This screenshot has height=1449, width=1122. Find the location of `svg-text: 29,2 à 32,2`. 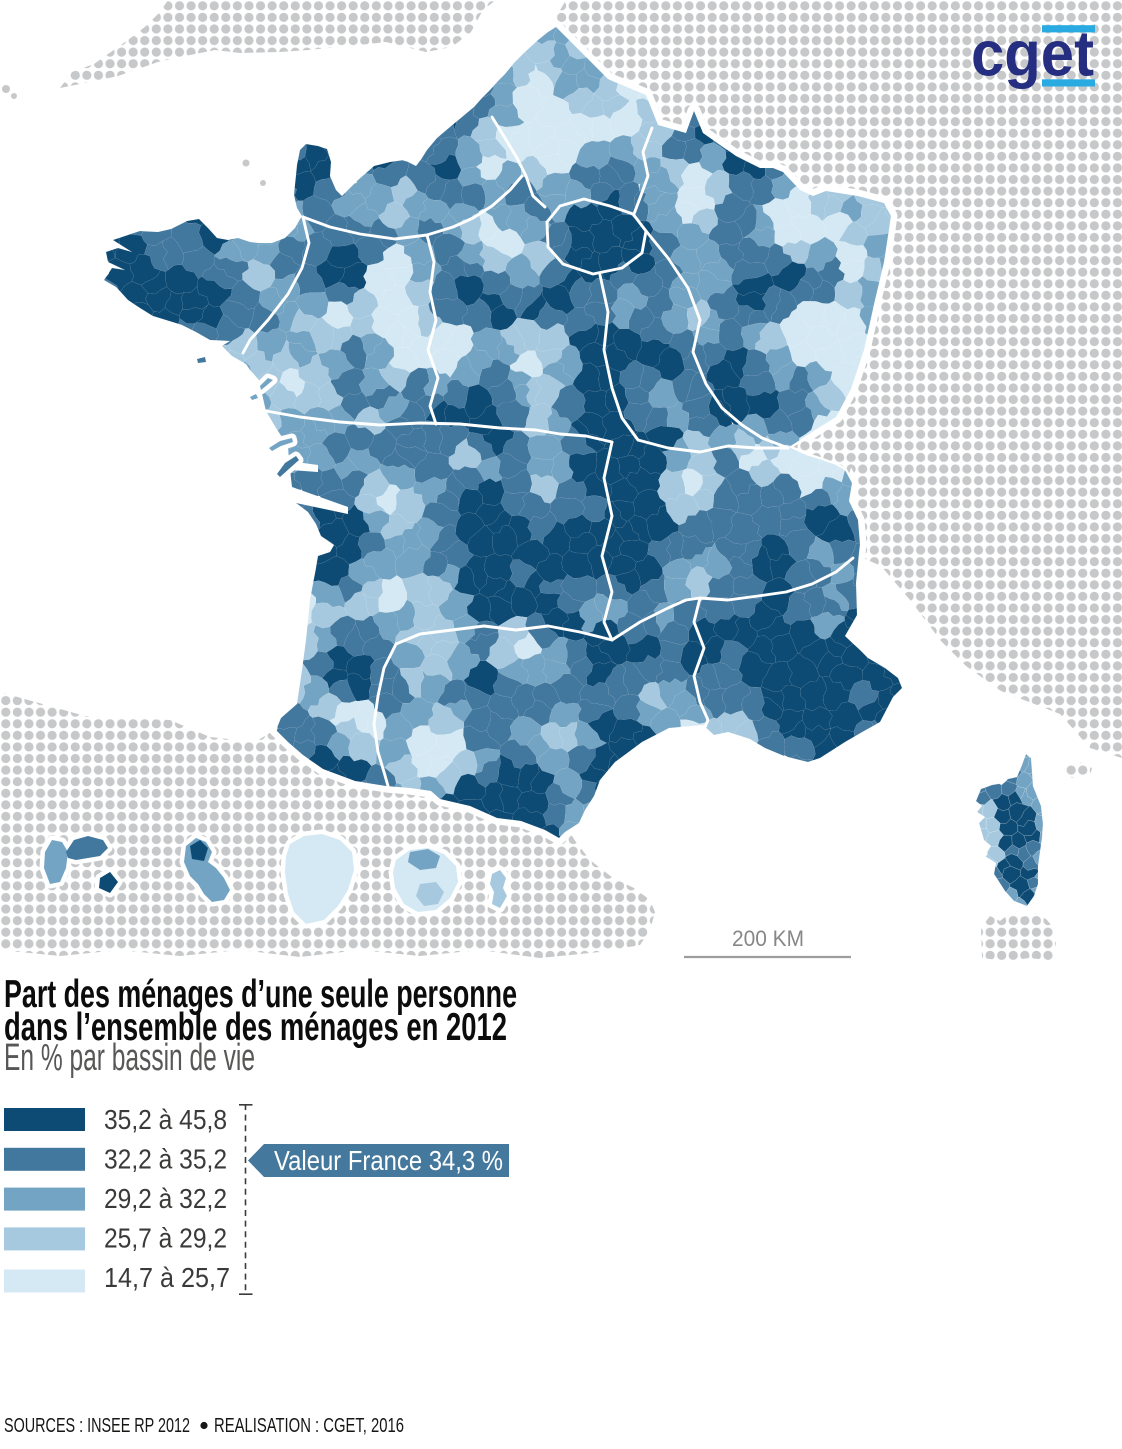

svg-text: 29,2 à 32,2 is located at coordinates (165, 1198).